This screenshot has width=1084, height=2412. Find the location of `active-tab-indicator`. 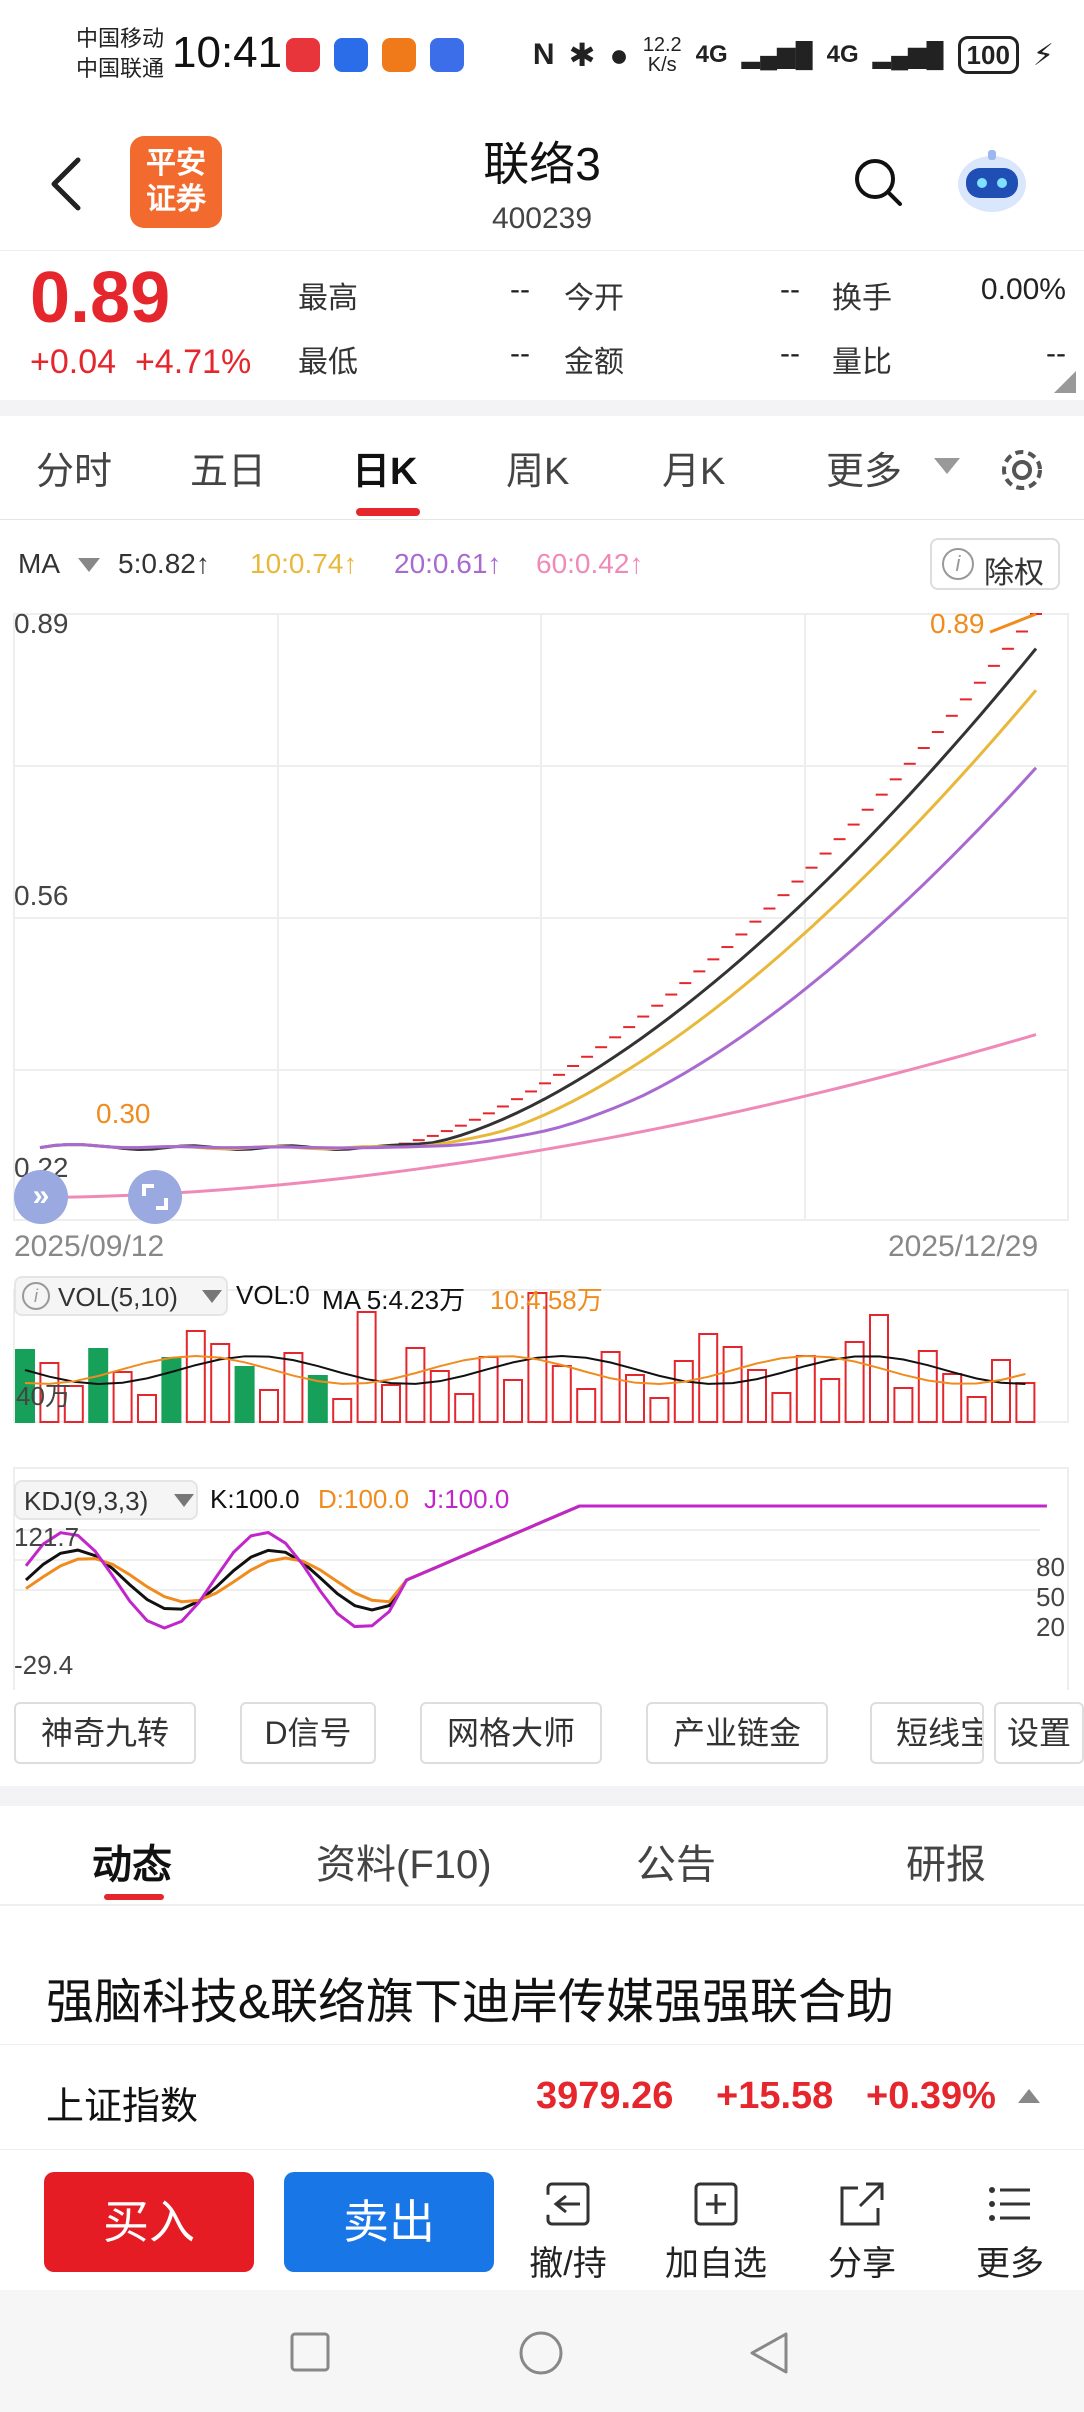

active-tab-indicator is located at coordinates (134, 1897).